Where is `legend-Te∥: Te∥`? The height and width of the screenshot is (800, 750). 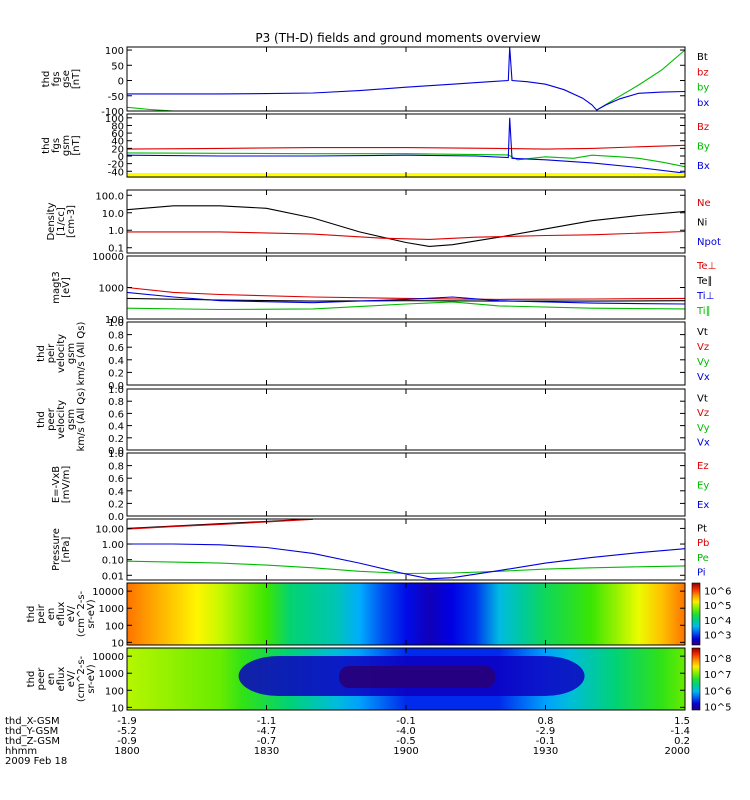 legend-Te∥: Te∥ is located at coordinates (704, 281).